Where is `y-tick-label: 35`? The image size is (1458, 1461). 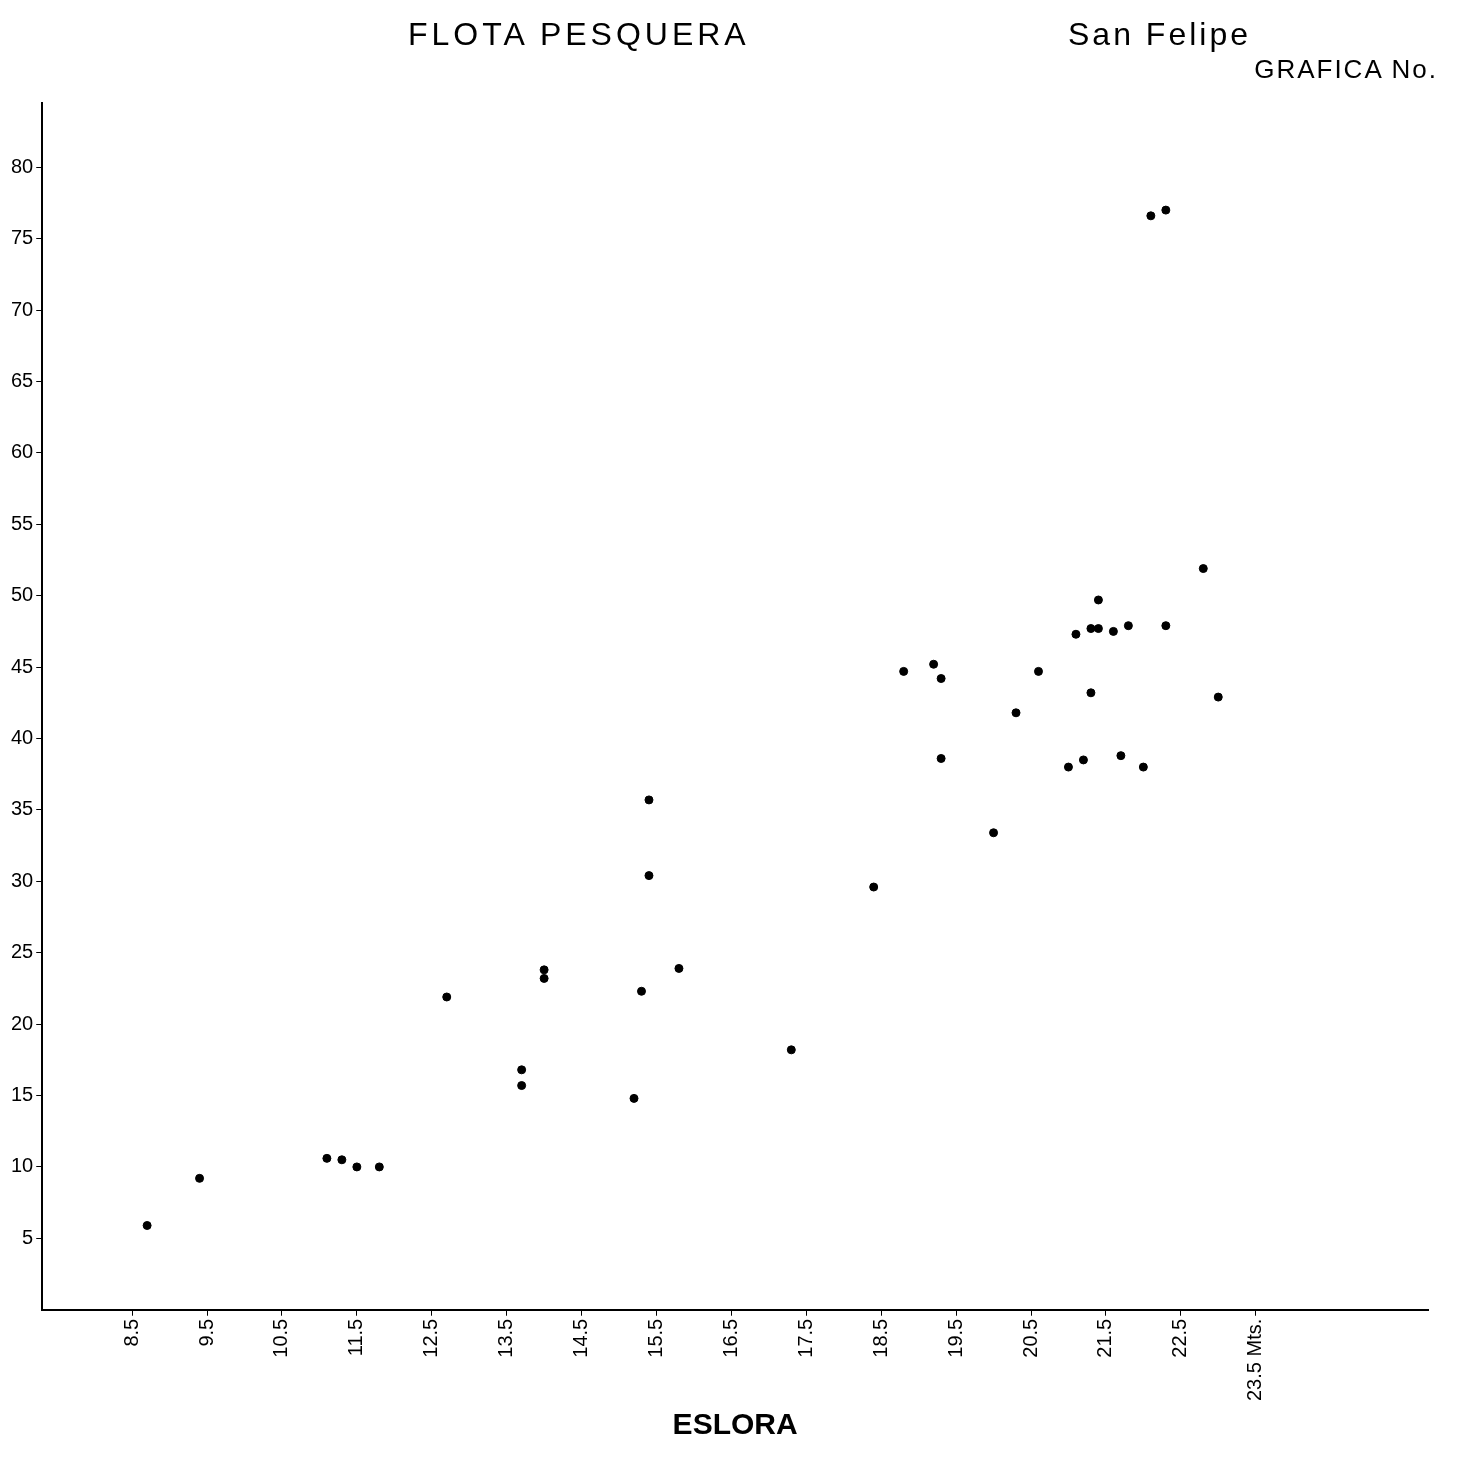
y-tick-label: 35 is located at coordinates (22, 808).